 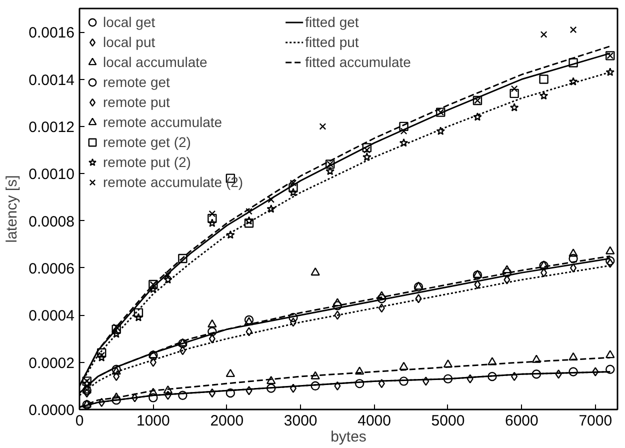 What do you see at coordinates (51, 127) in the screenshot?
I see `y-tick-label: 0.0012` at bounding box center [51, 127].